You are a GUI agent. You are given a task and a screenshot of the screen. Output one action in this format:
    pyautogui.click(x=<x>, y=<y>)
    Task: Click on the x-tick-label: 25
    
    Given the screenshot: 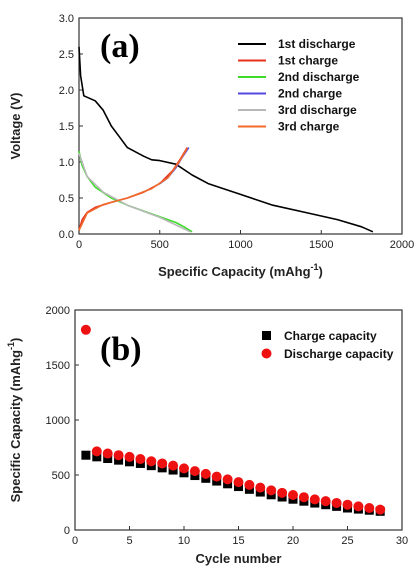 What is the action you would take?
    pyautogui.click(x=347, y=541)
    